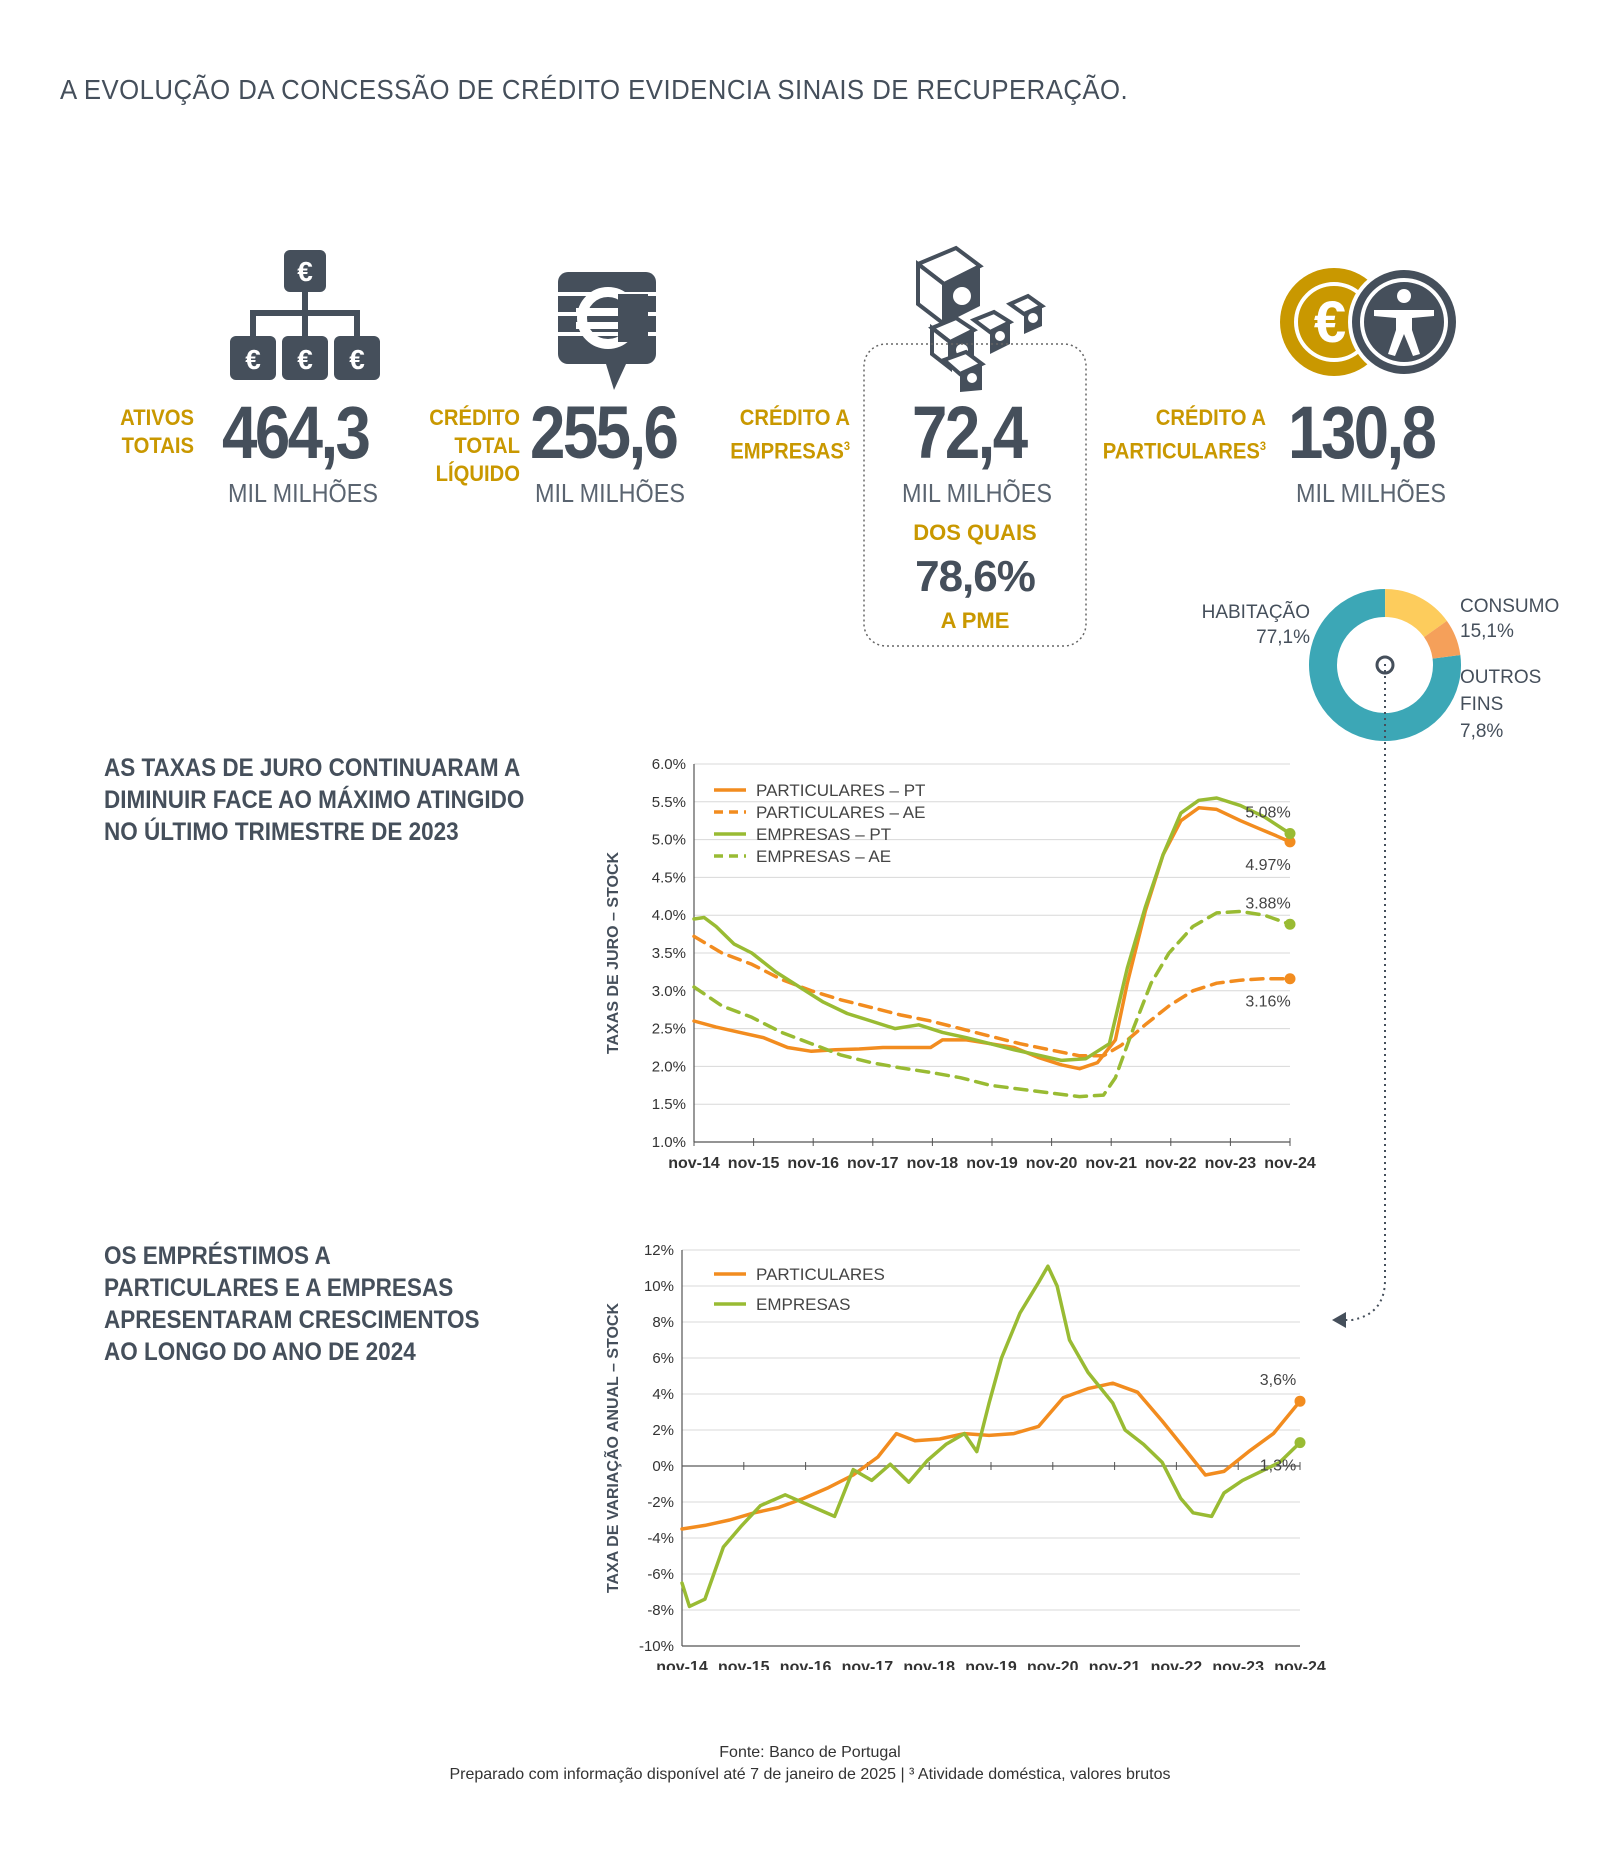  Describe the element at coordinates (1501, 704) in the screenshot. I see `donut-label-outros-fins: OUTROS FINS 7,8%` at that location.